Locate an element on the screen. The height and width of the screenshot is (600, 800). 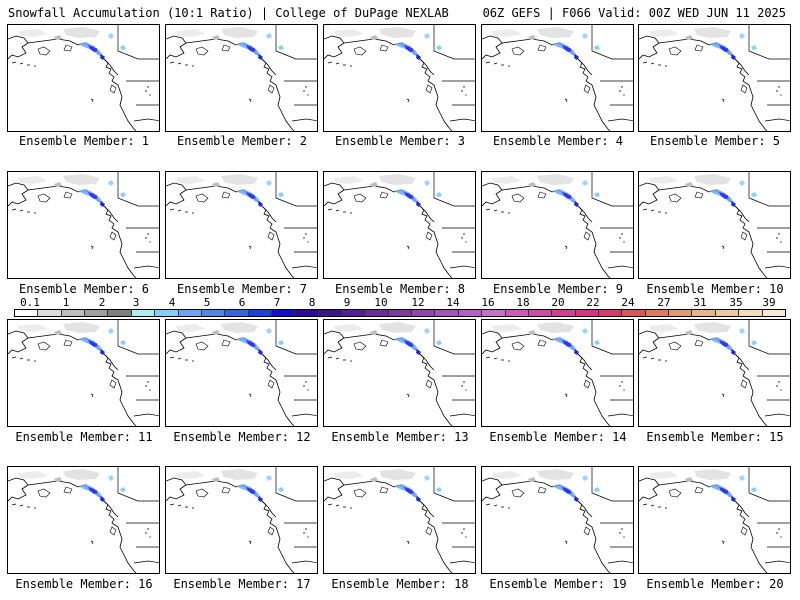
colorbar-tick-label: 3 is located at coordinates (136, 302).